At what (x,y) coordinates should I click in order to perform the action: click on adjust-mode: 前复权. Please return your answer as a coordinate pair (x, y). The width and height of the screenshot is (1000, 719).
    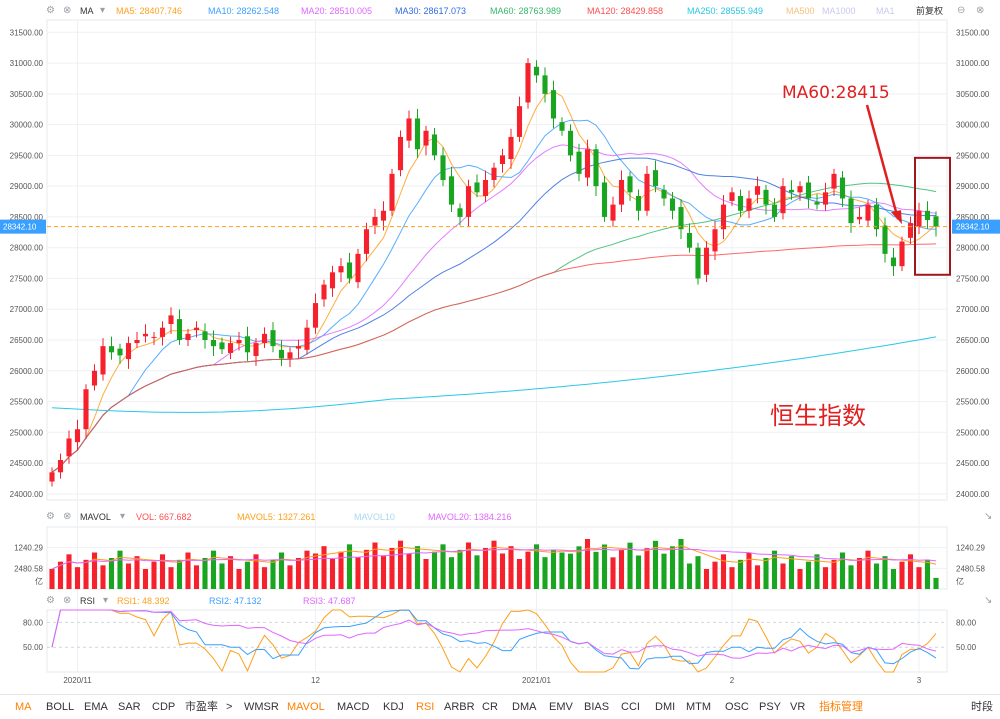
    Looking at the image, I should click on (930, 11).